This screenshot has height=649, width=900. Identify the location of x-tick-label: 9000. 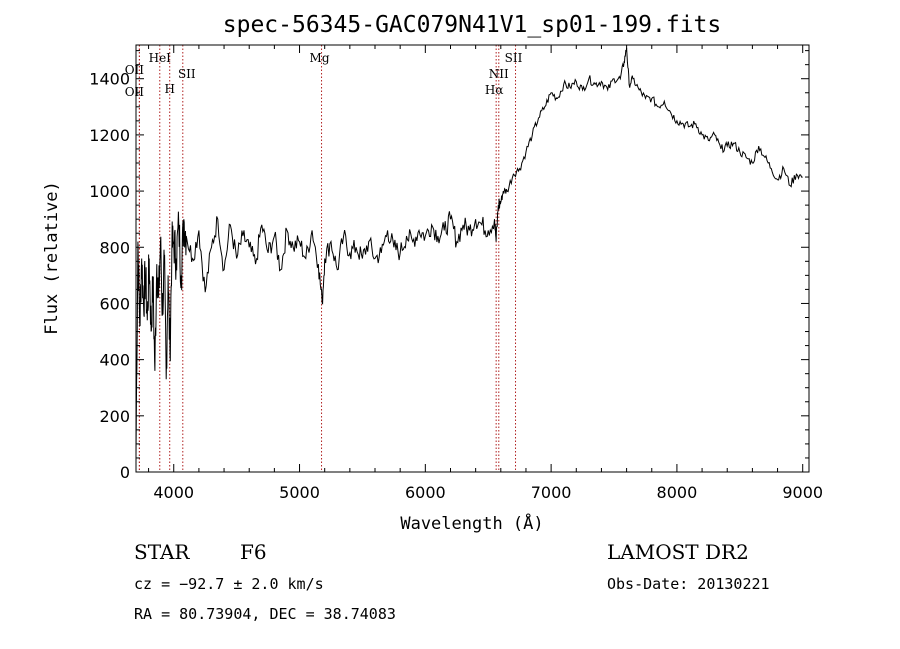
(802, 492).